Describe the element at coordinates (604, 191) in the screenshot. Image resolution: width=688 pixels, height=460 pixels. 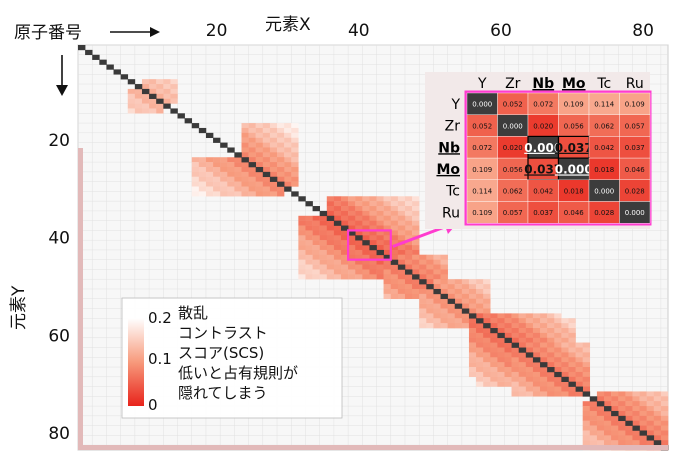
I see `zoom-cell-value: 0.000` at that location.